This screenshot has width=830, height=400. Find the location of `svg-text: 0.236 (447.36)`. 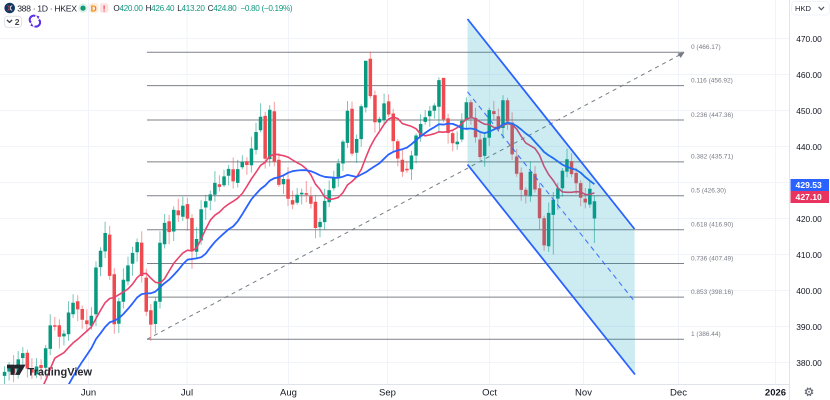

svg-text: 0.236 (447.36) is located at coordinates (712, 115).